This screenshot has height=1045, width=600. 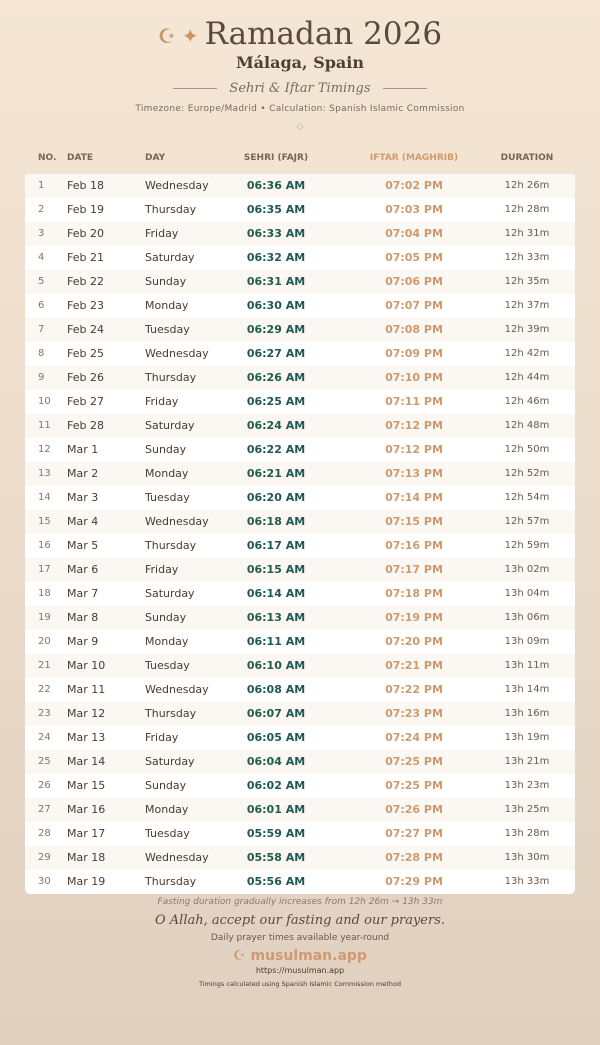 What do you see at coordinates (276, 713) in the screenshot?
I see `sehri-time: 06:07 AM` at bounding box center [276, 713].